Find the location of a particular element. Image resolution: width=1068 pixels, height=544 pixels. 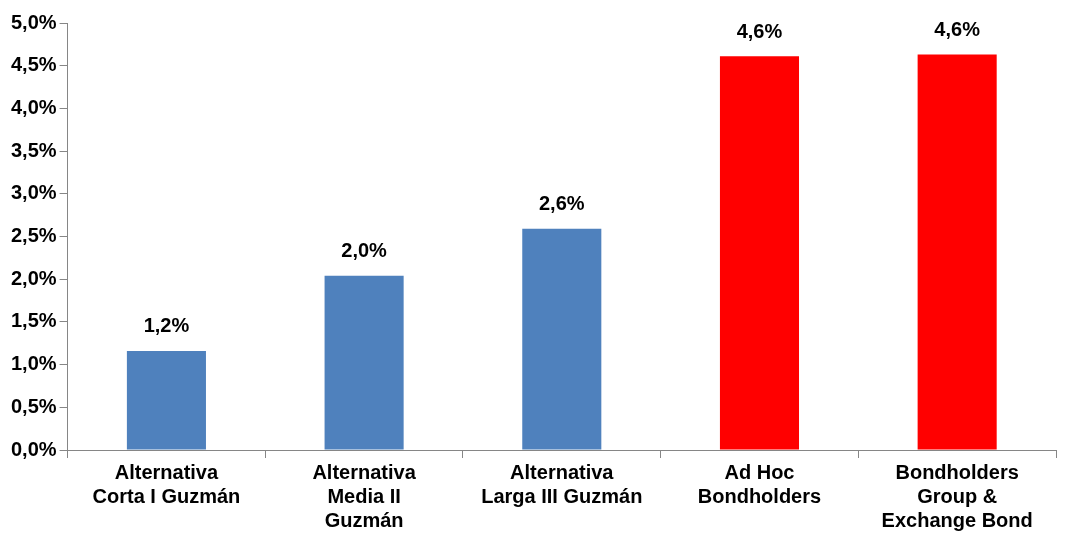

data-label: 2,0% is located at coordinates (364, 250).